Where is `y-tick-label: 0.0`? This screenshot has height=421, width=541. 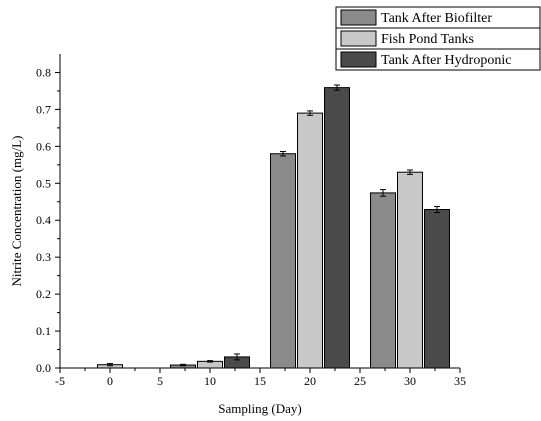 y-tick-label: 0.0 is located at coordinates (43, 368).